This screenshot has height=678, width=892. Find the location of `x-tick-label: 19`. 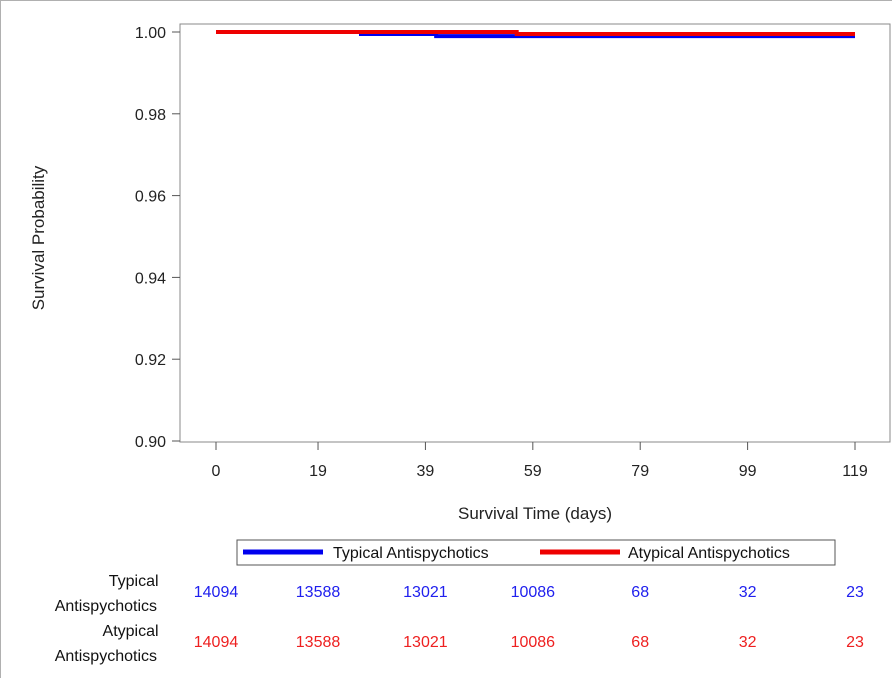

x-tick-label: 19 is located at coordinates (318, 471).